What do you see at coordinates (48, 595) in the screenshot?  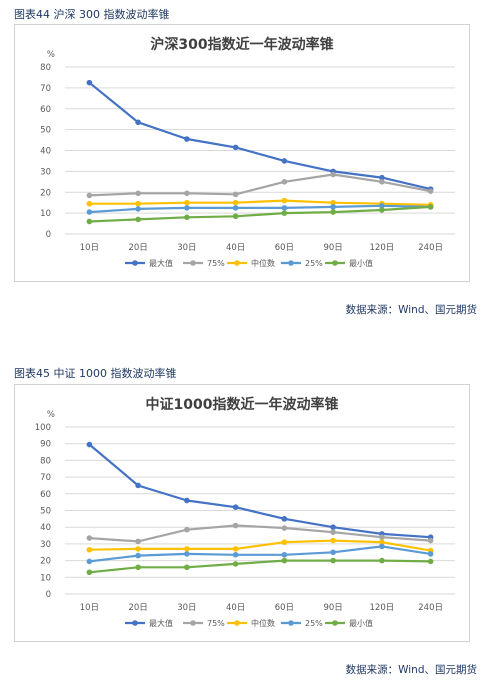 I see `chart-2-y-tick-label: 0` at bounding box center [48, 595].